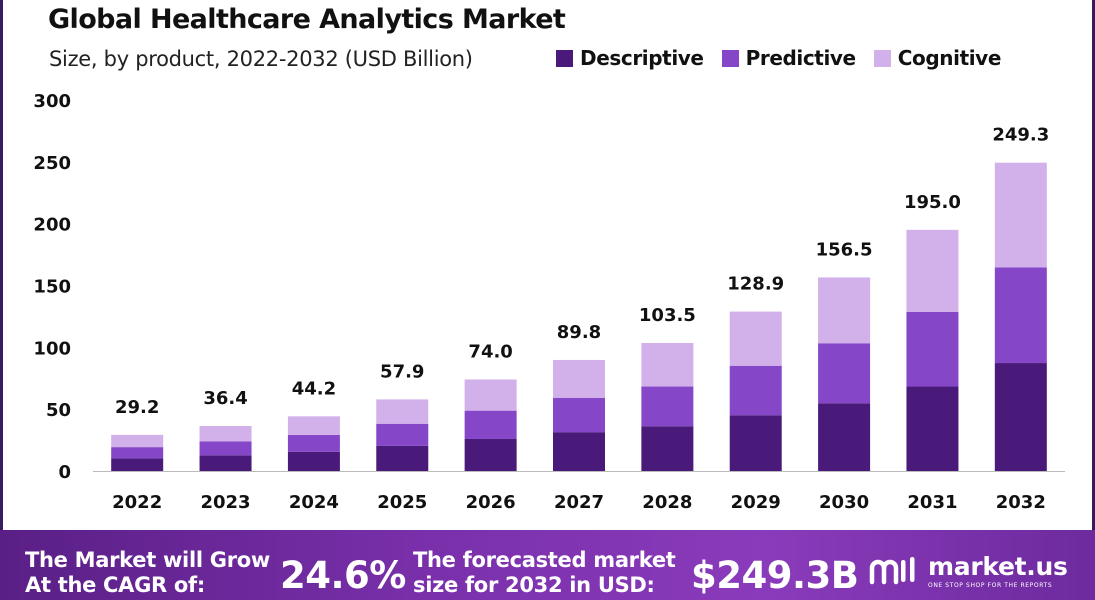  What do you see at coordinates (313, 461) in the screenshot?
I see `bar-descriptive-2024` at bounding box center [313, 461].